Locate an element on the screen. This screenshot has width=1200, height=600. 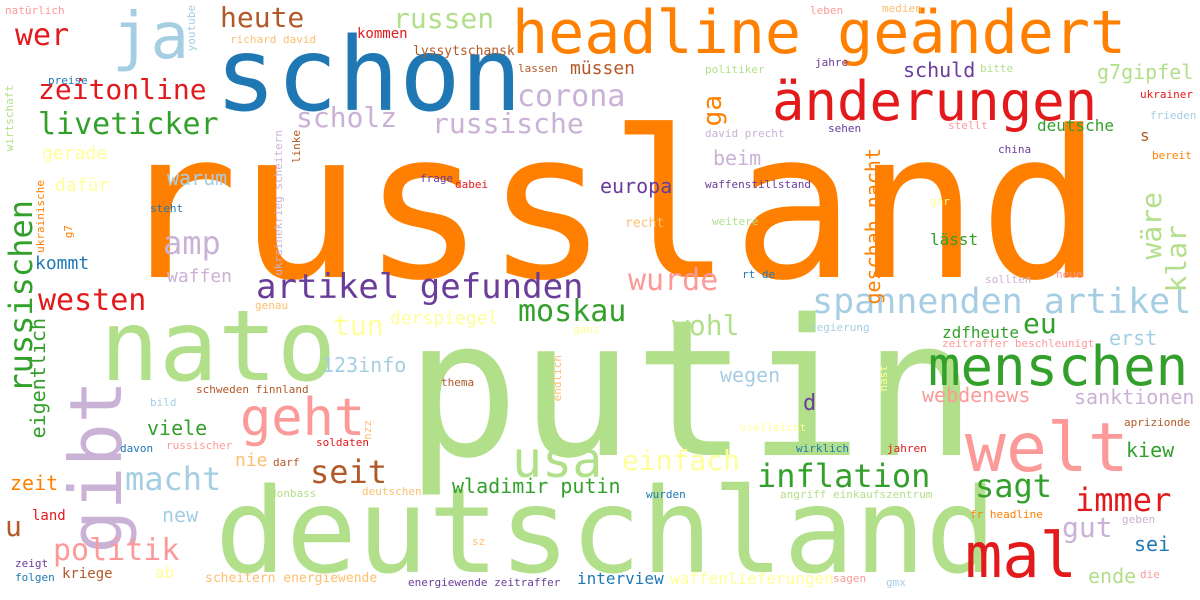
word: steht is located at coordinates (167, 208).